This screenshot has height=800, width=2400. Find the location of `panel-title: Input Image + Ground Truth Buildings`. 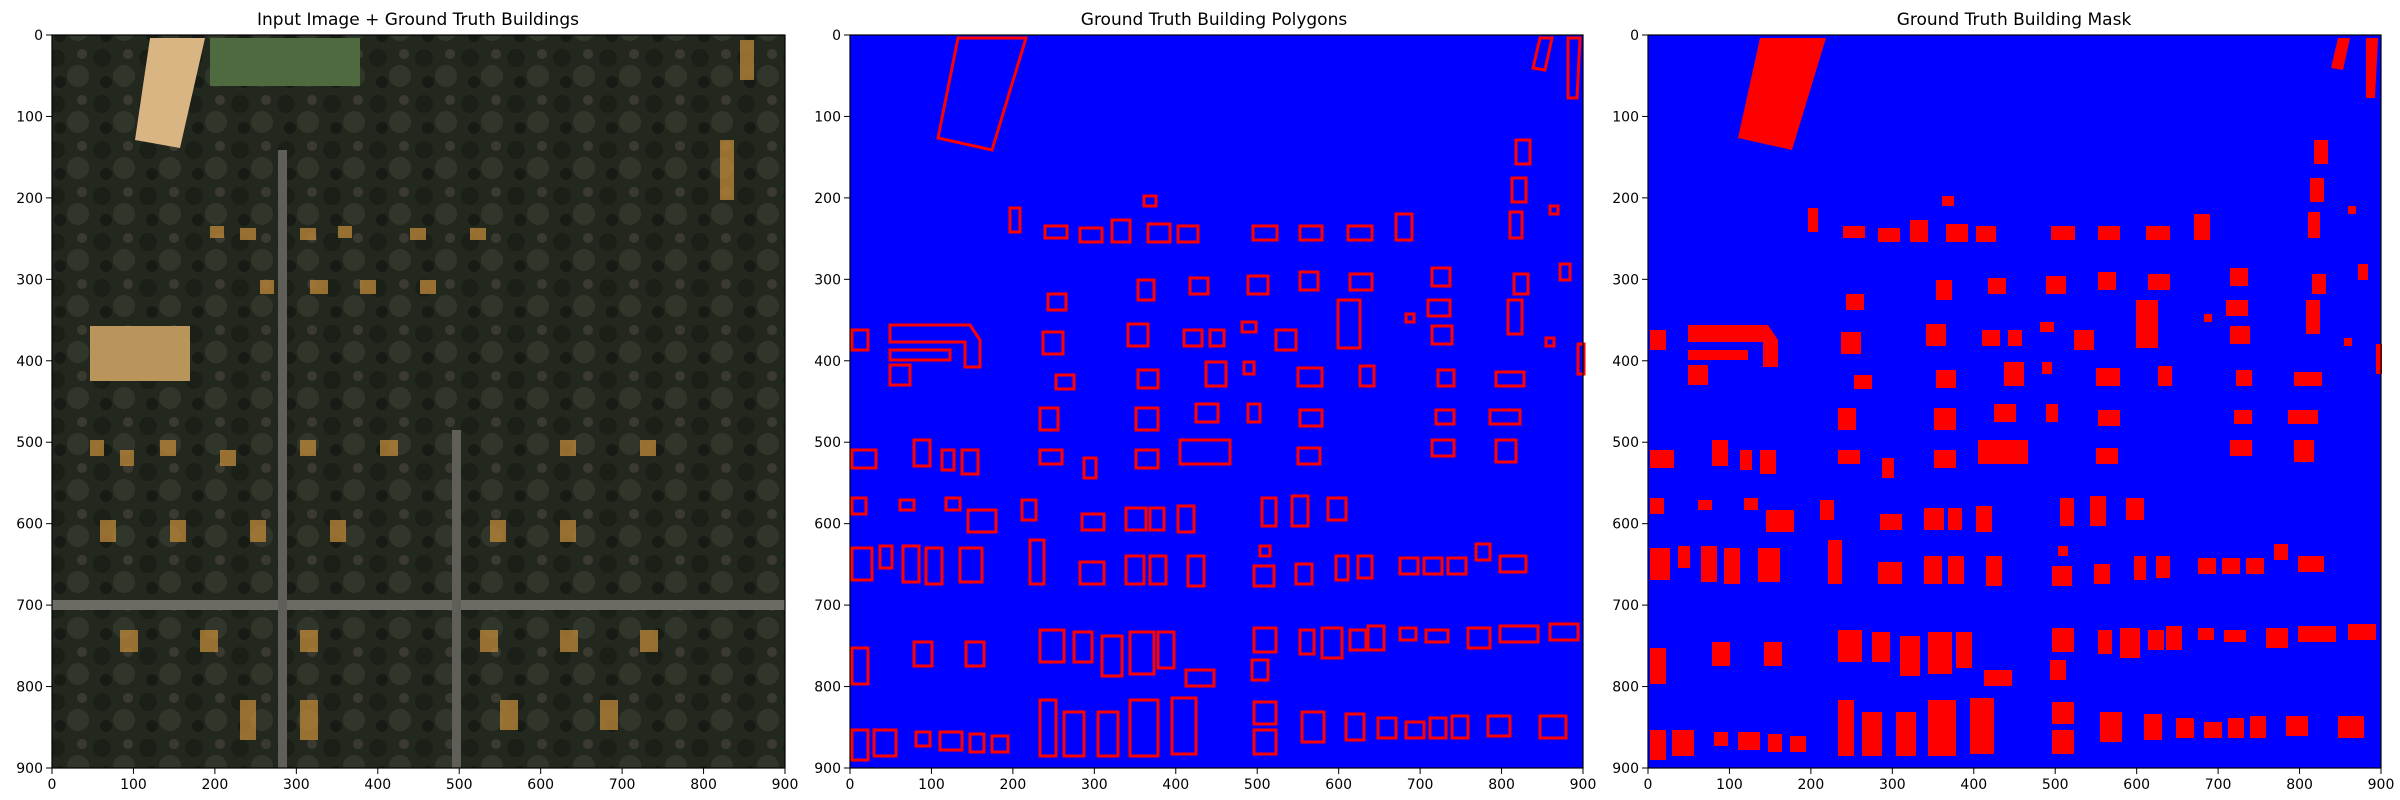

panel-title: Input Image + Ground Truth Buildings is located at coordinates (418, 20).